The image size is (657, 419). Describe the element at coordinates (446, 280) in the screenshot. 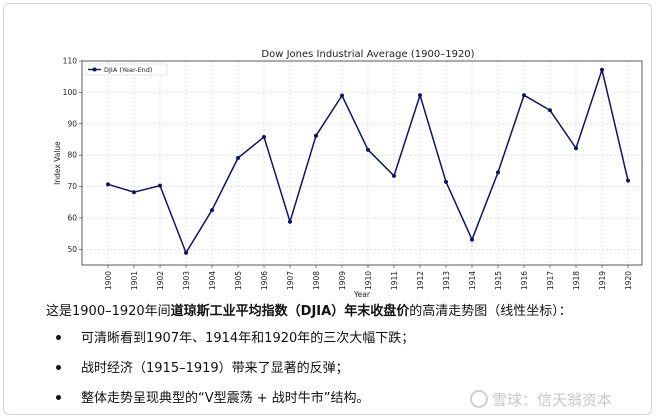

I see `x-tick-label: 1913` at that location.